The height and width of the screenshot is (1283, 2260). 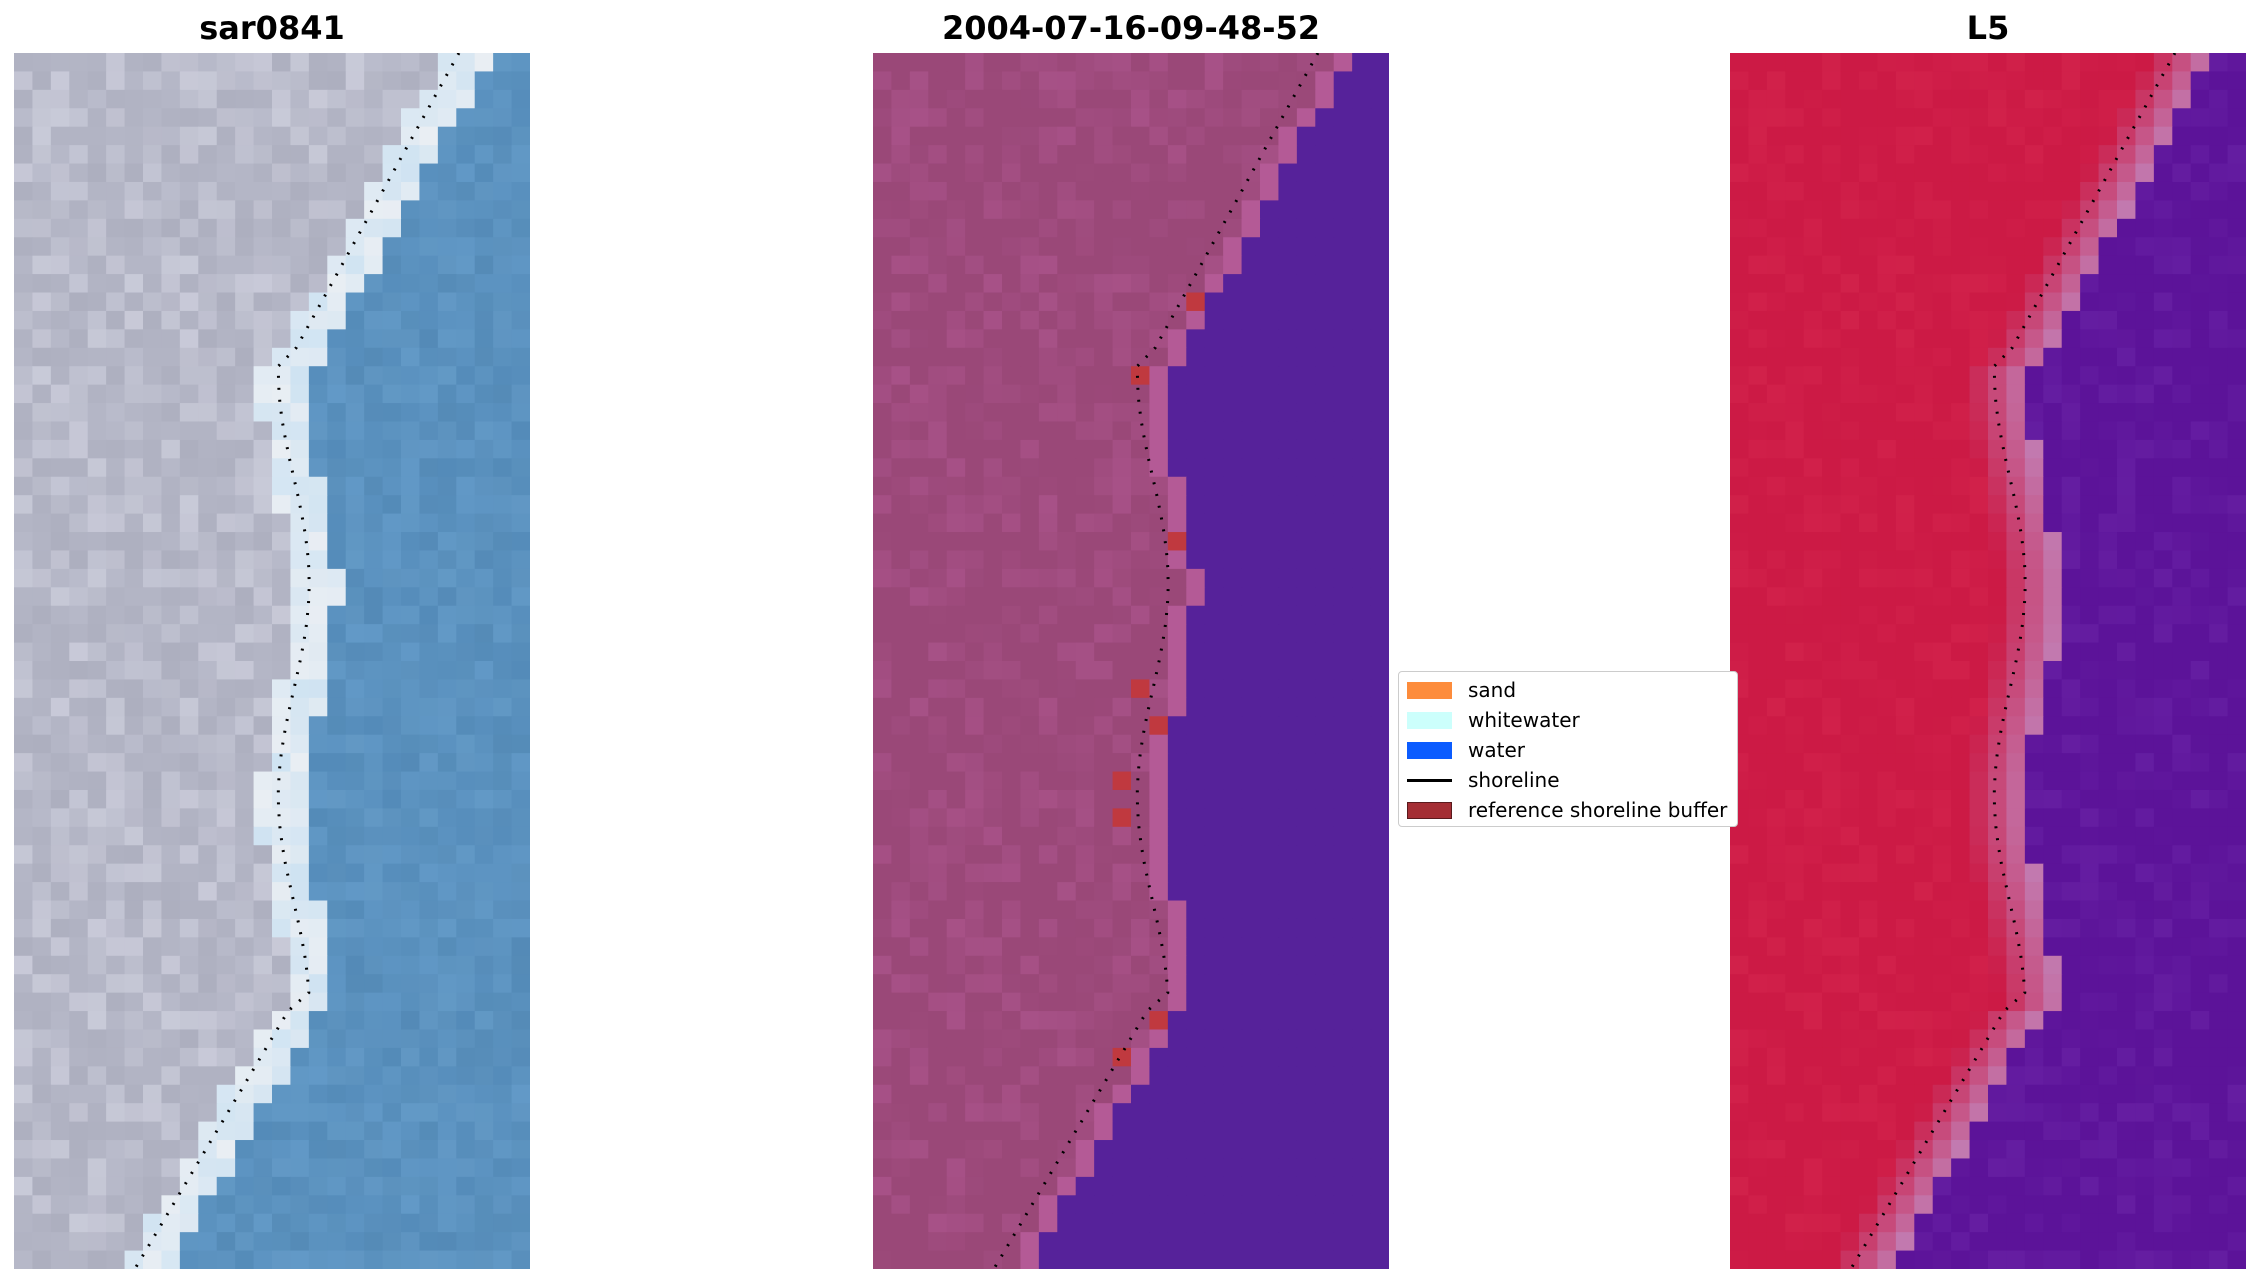 What do you see at coordinates (1988, 28) in the screenshot?
I see `panel-title-index: L5` at bounding box center [1988, 28].